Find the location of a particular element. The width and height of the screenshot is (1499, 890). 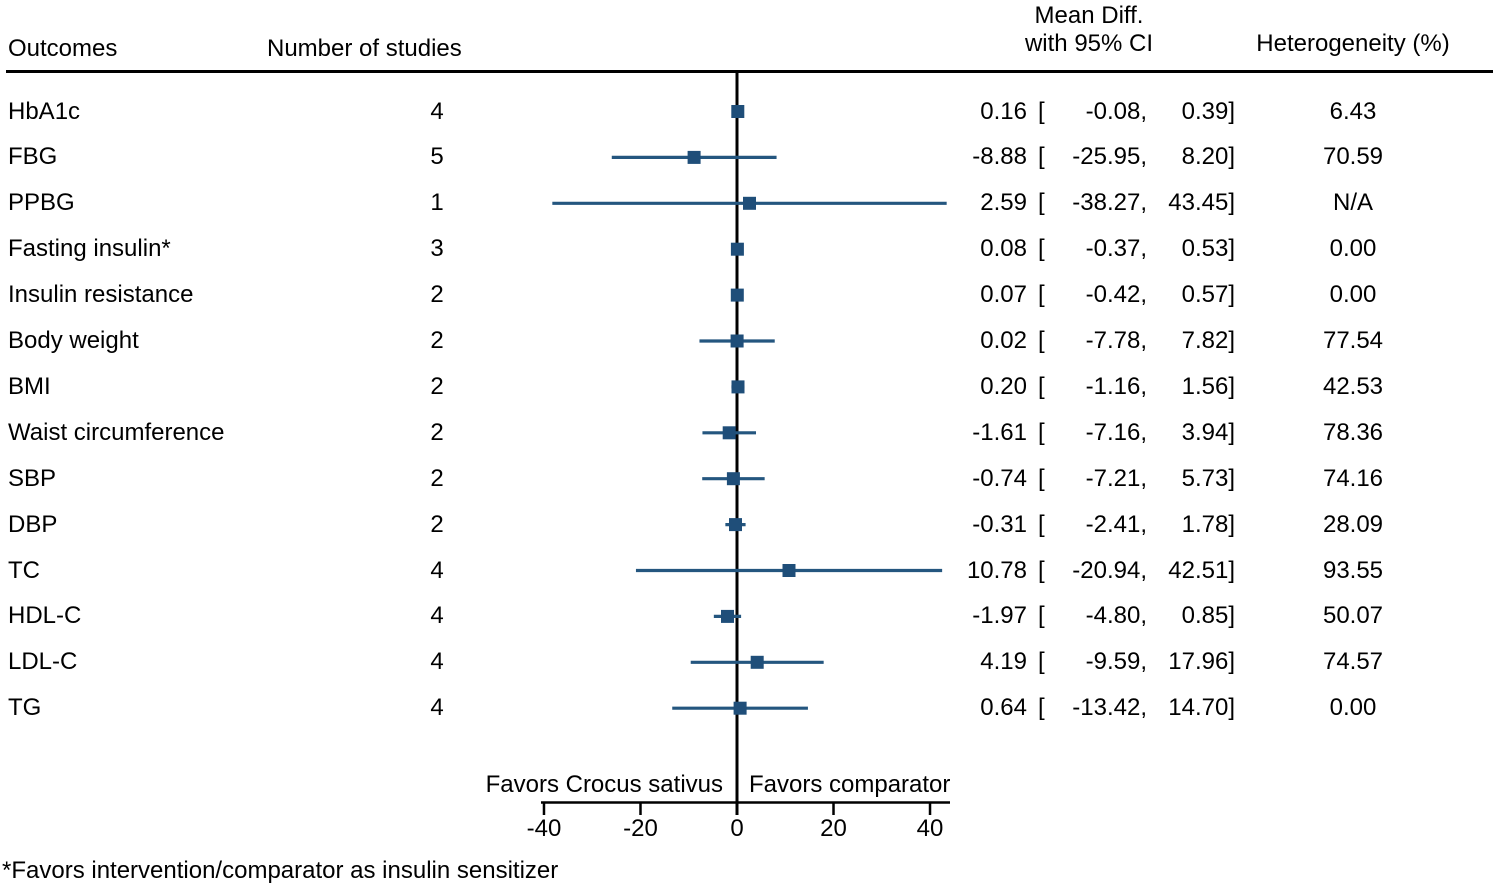

heterogeneity-value: 28.09 is located at coordinates (1353, 524).